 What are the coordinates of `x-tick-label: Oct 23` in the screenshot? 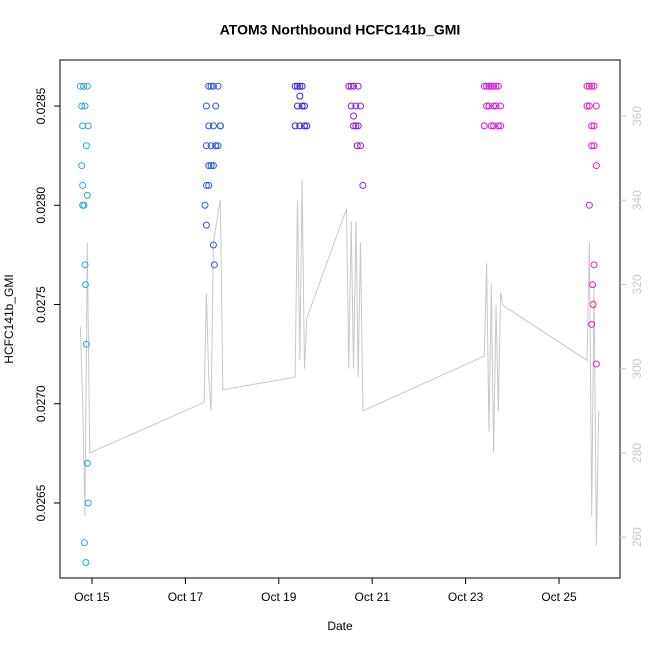 It's located at (466, 597).